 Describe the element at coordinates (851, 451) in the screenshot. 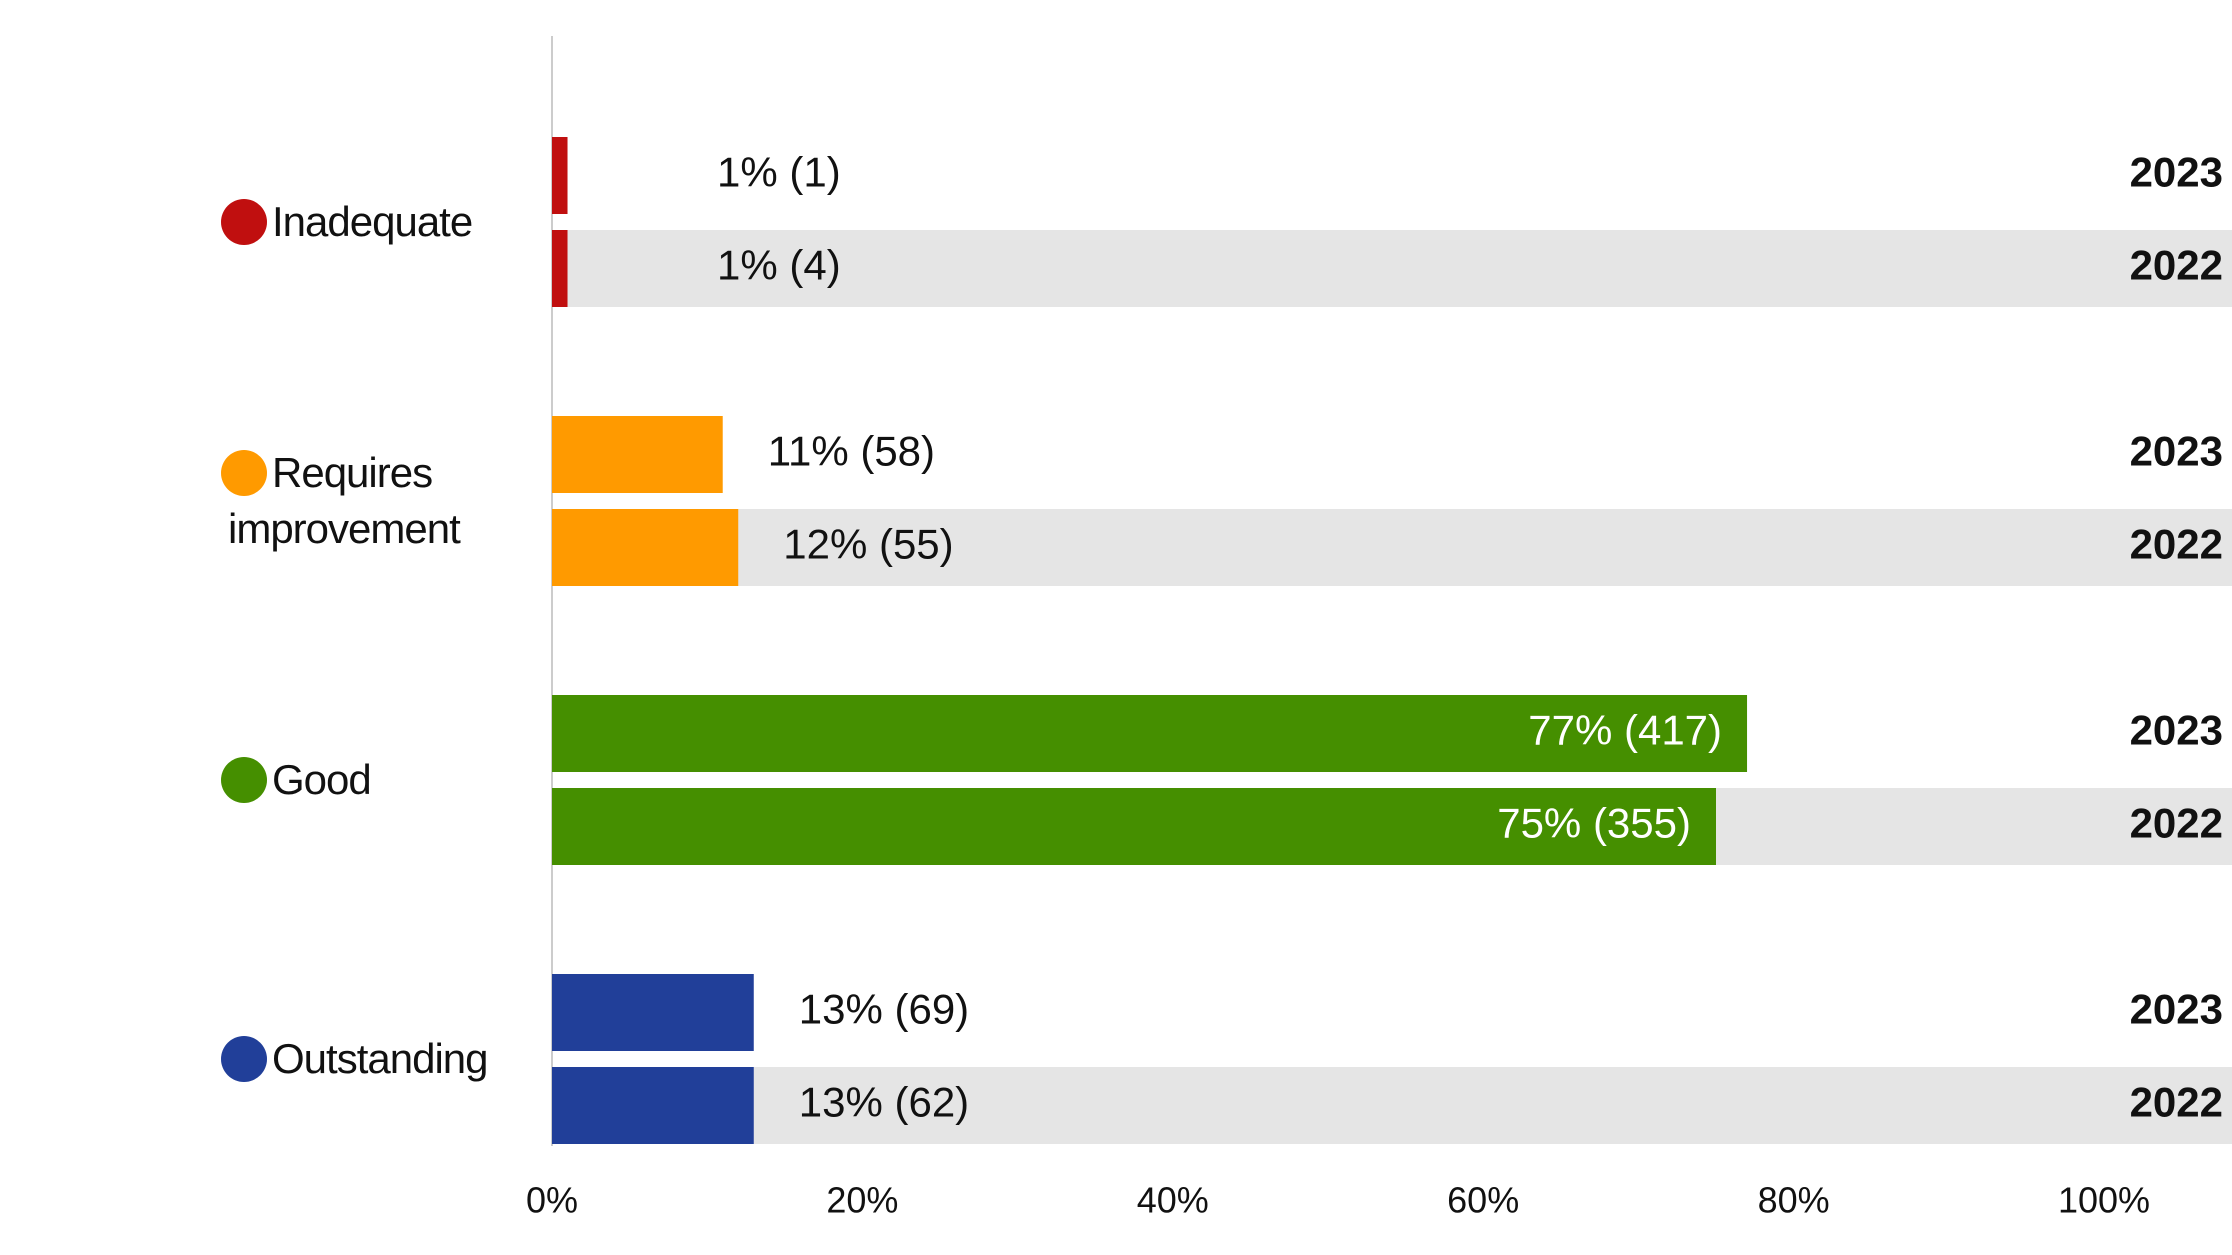

I see `value-label: 11% (58)` at that location.